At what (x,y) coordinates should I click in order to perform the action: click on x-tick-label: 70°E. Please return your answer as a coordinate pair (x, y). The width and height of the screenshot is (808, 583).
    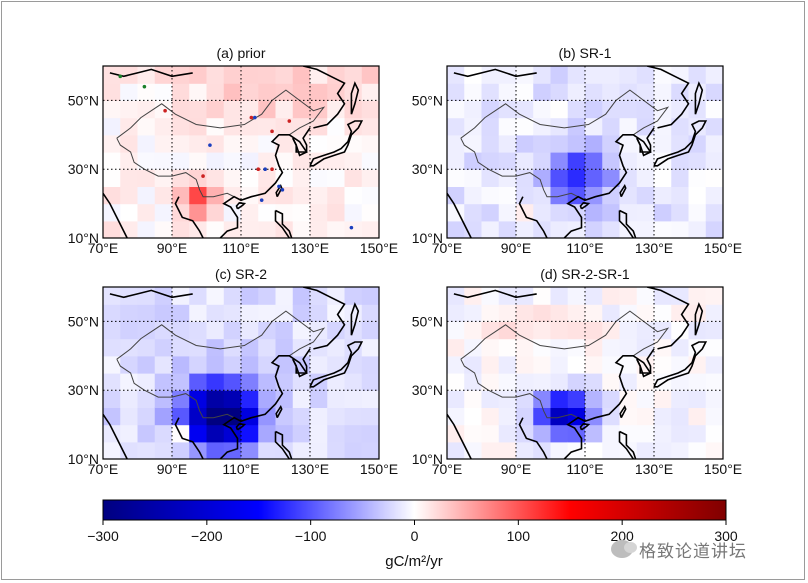
    Looking at the image, I should click on (447, 248).